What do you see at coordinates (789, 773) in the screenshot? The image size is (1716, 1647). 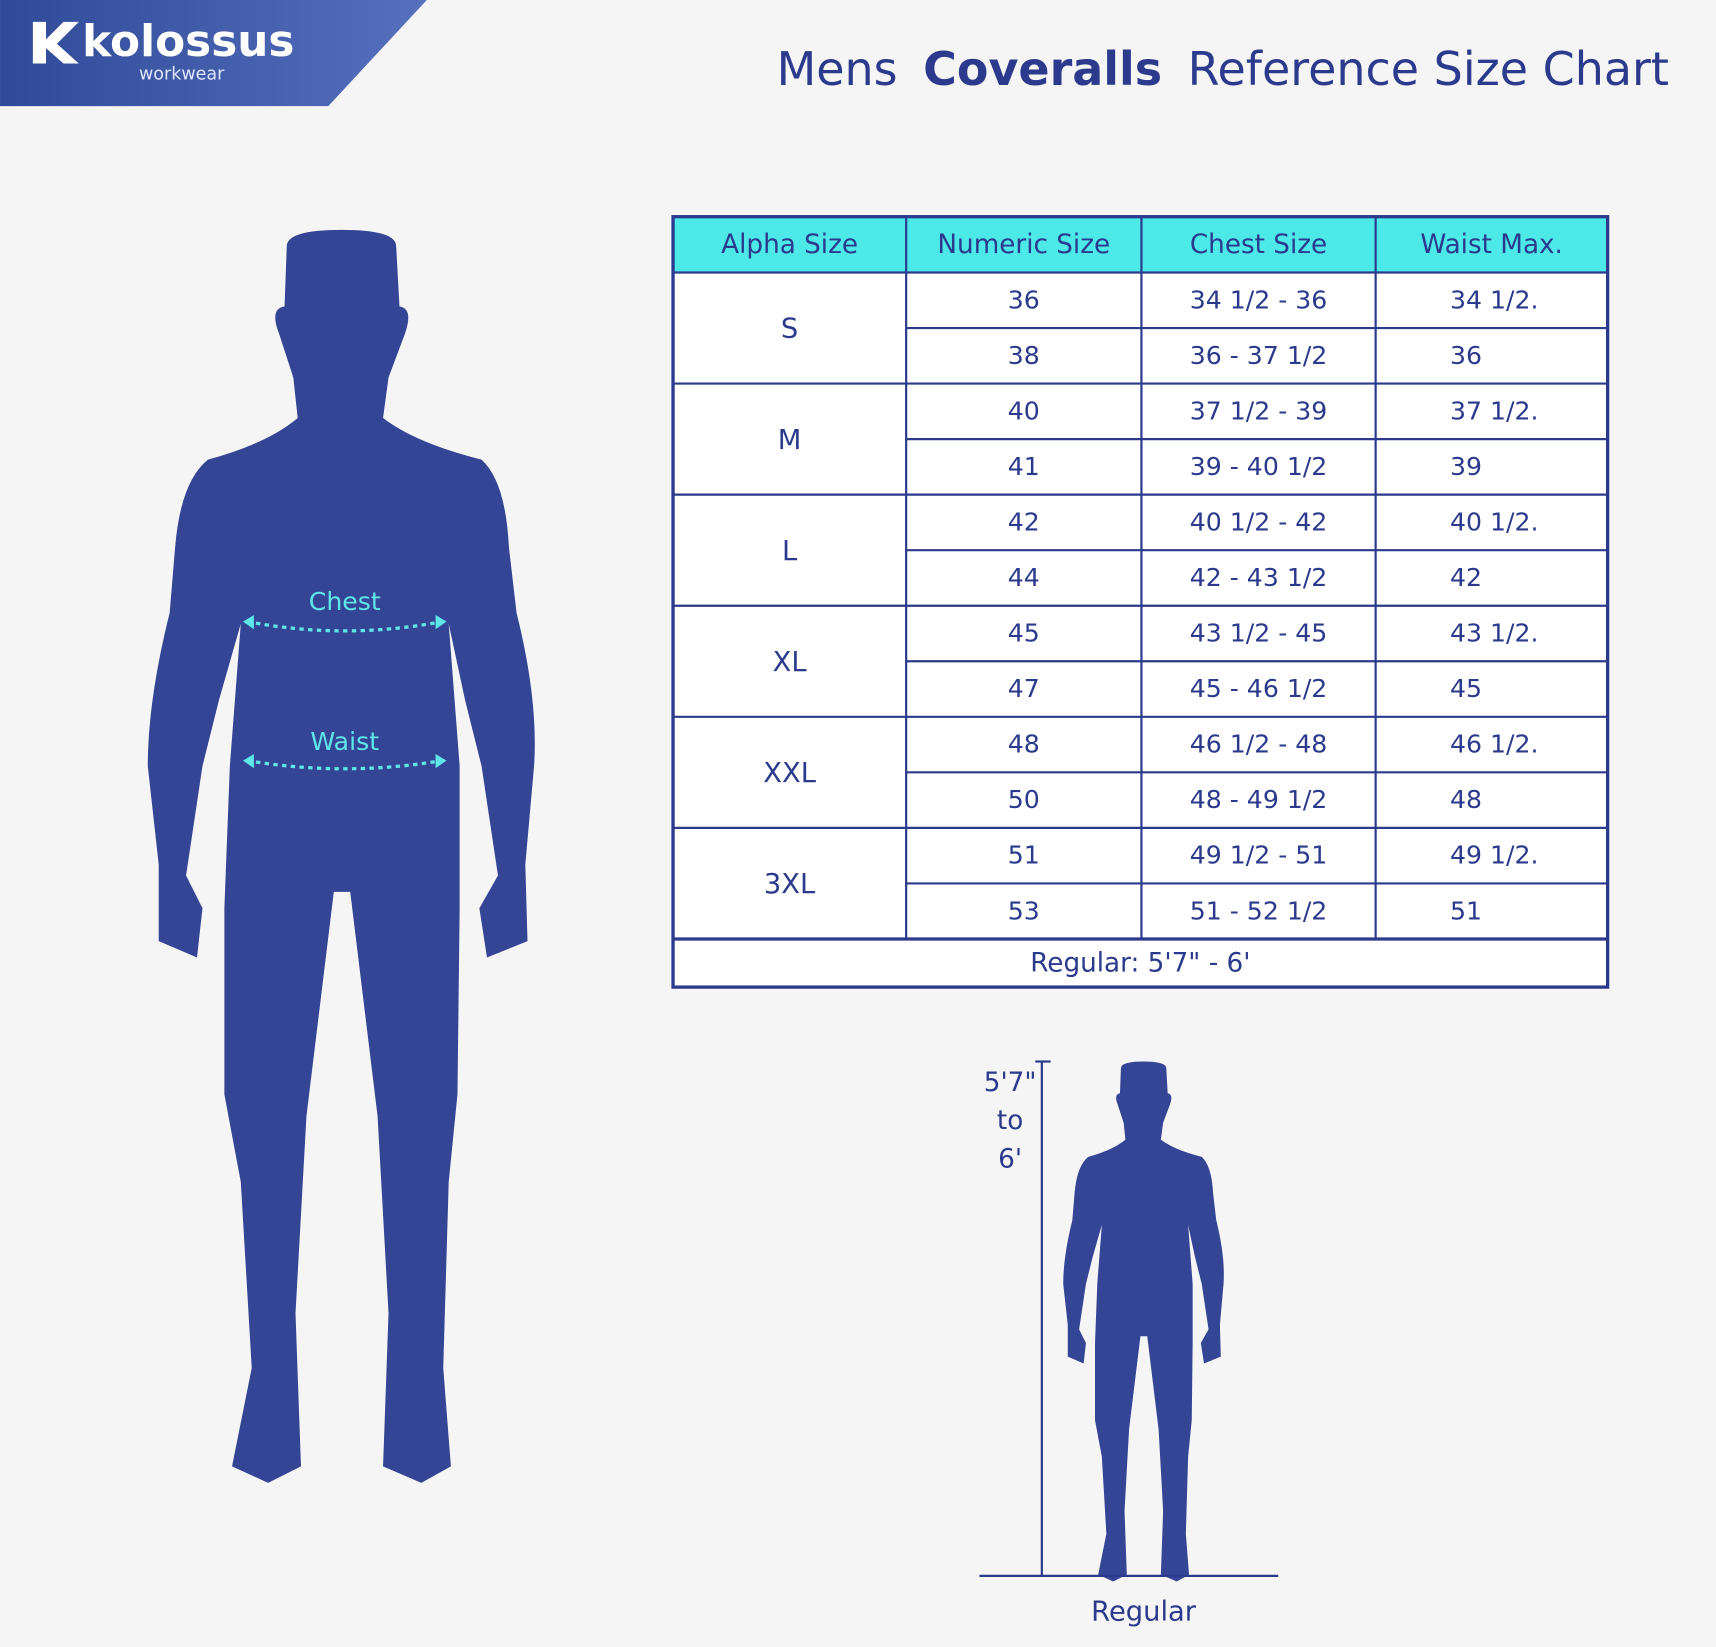 I see `alpha-cell: XXL` at bounding box center [789, 773].